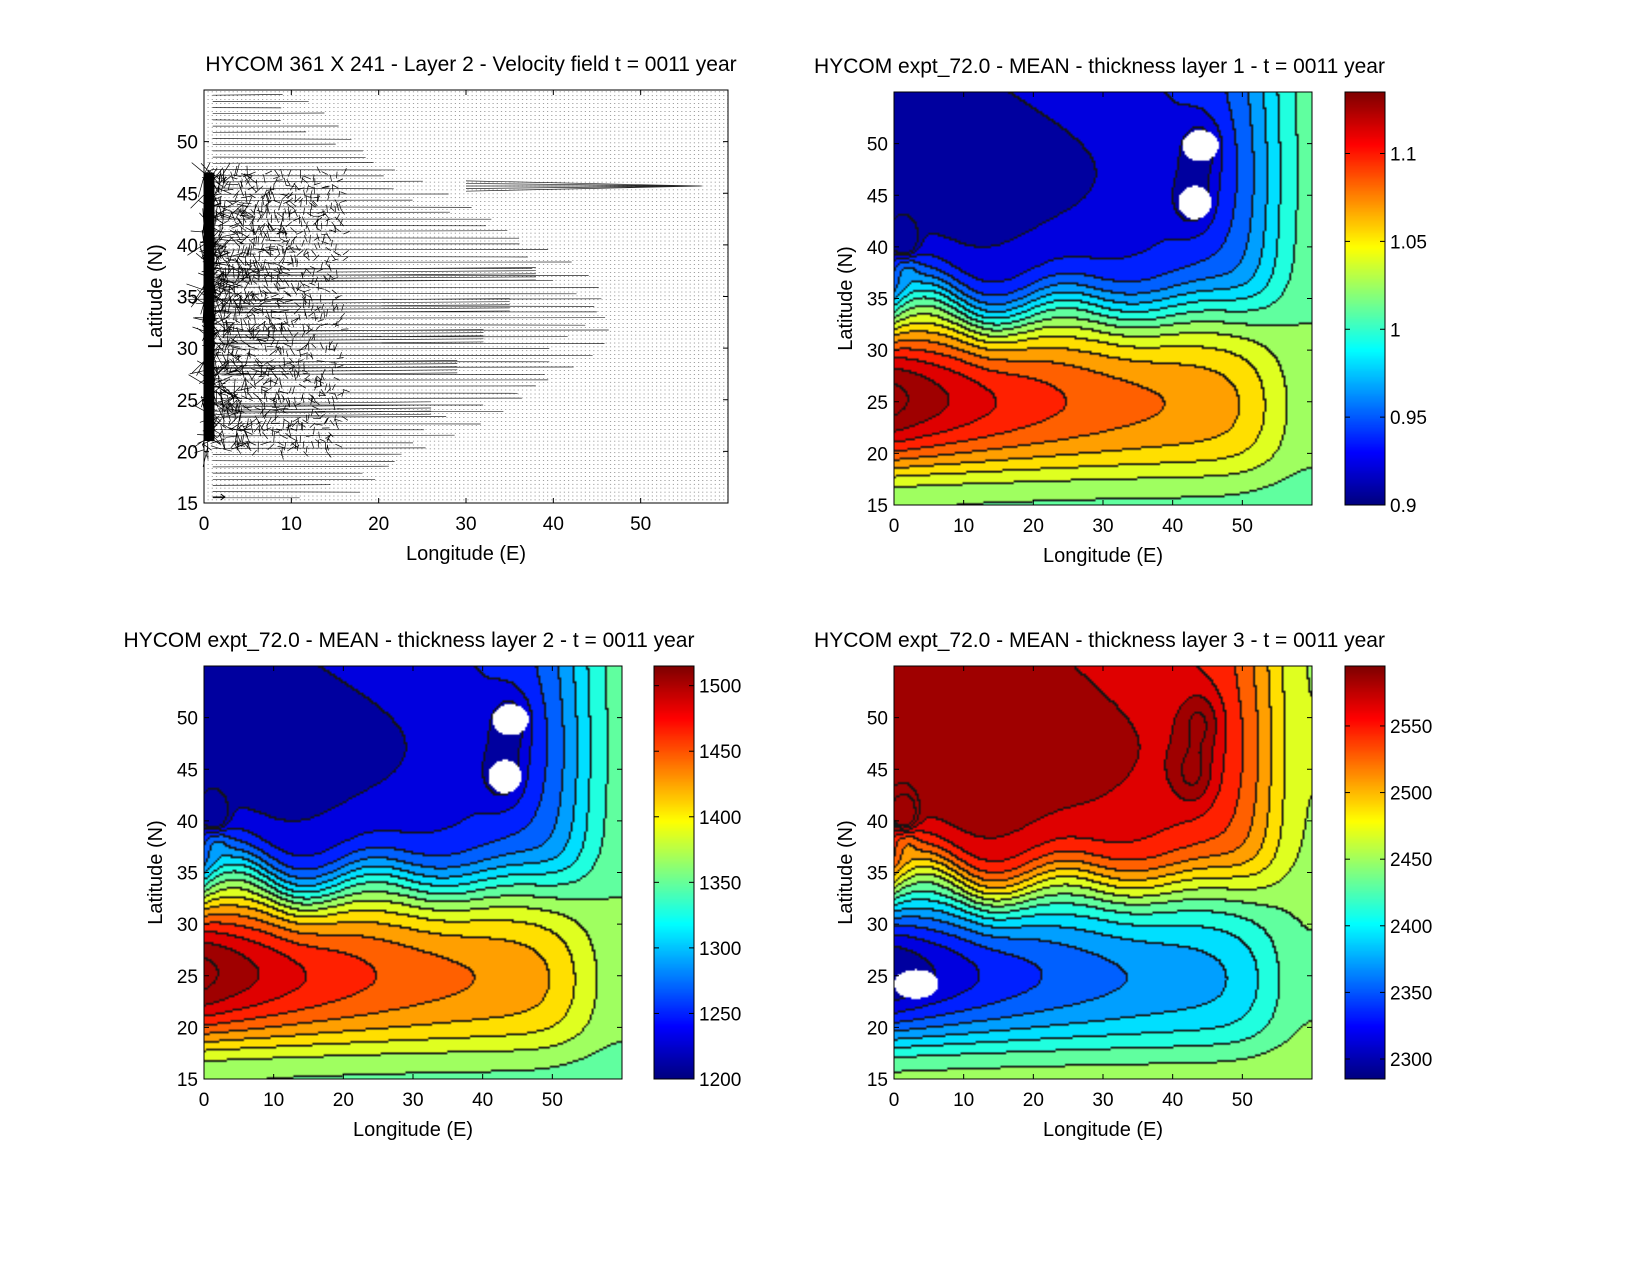 The image size is (1650, 1275). Describe the element at coordinates (219, 497) in the screenshot. I see `reference-arrow` at that location.